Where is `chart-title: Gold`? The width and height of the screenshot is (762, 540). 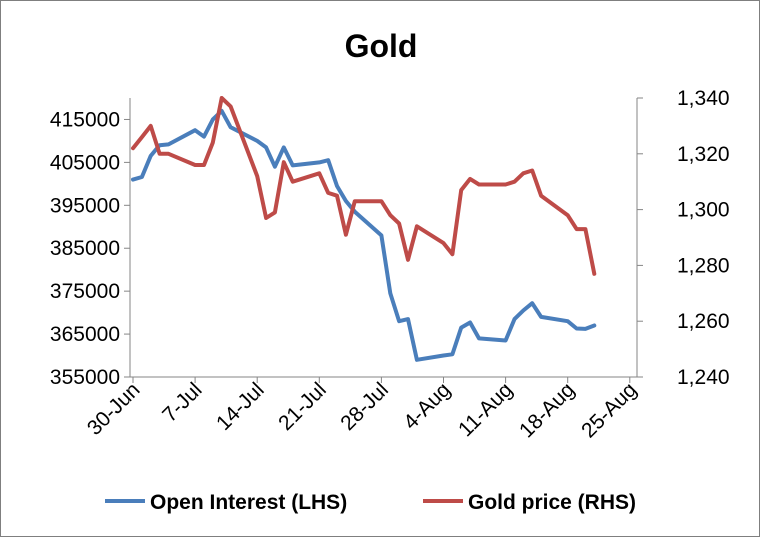 chart-title: Gold is located at coordinates (381, 46).